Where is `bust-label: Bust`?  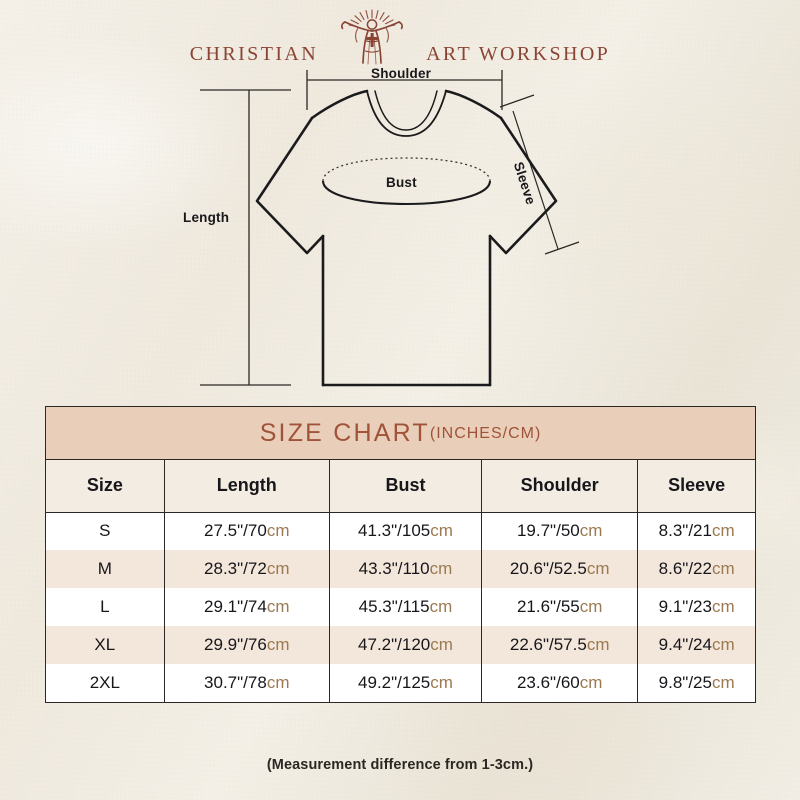 bust-label: Bust is located at coordinates (401, 182).